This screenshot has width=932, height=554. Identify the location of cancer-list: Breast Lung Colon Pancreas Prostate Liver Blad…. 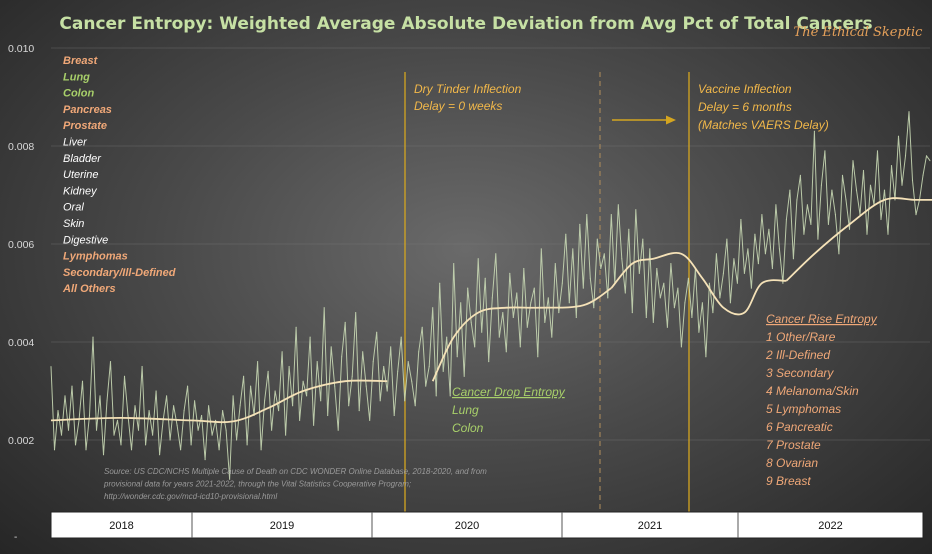
(119, 175).